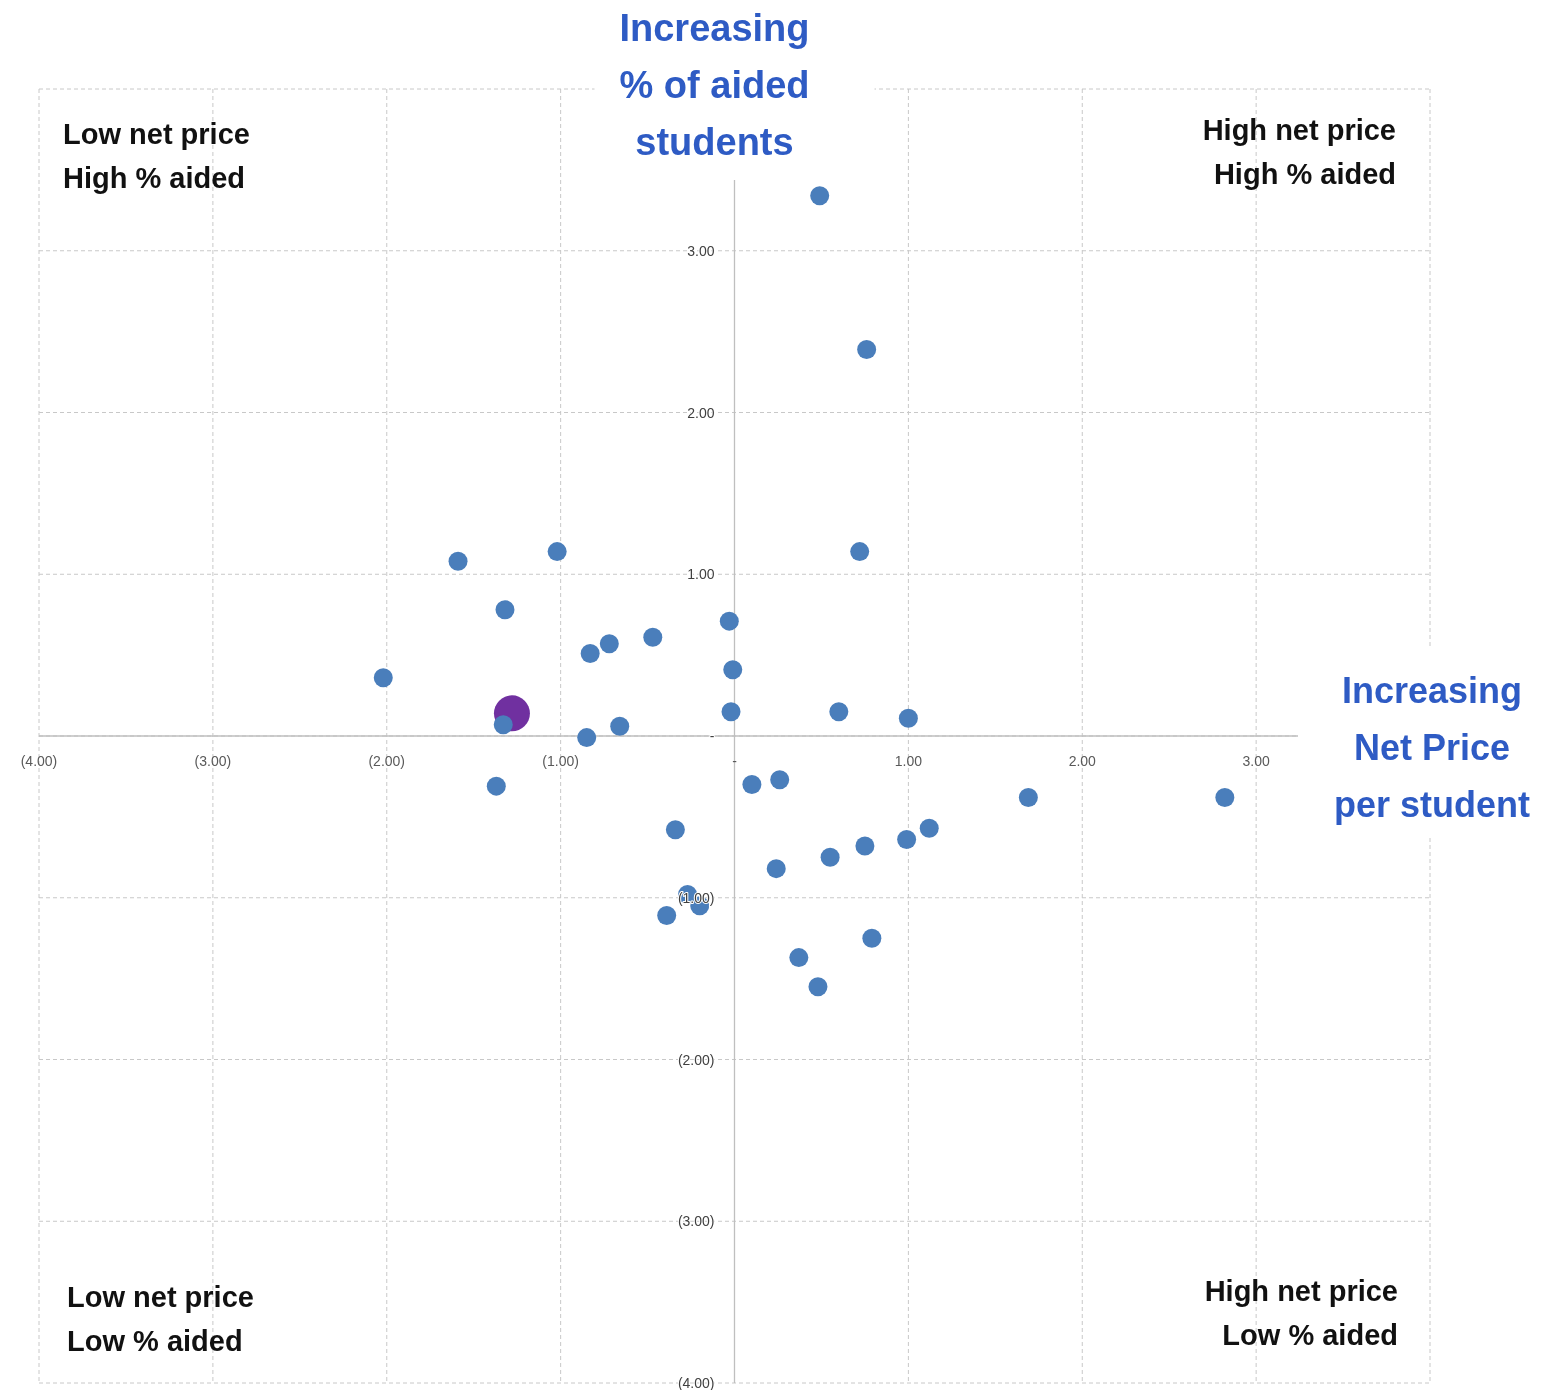  I want to click on x-tick-label: 3.00, so click(1256, 761).